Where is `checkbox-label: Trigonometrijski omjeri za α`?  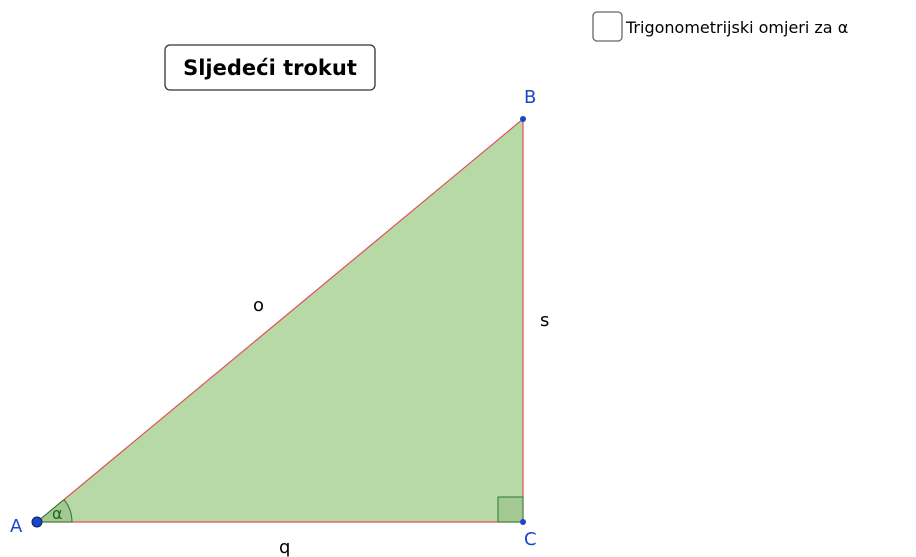 checkbox-label: Trigonometrijski omjeri za α is located at coordinates (736, 27).